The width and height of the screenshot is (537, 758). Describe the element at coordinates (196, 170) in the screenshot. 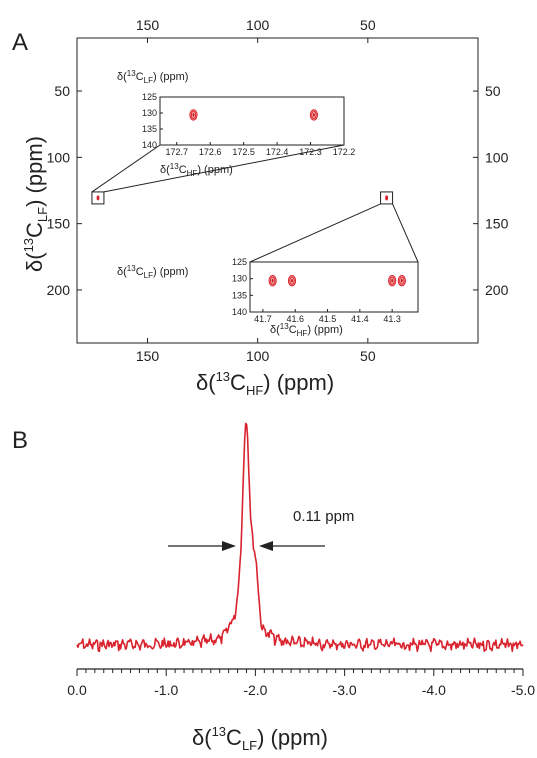

I see `inset-carbonyl-xlabel: δ(13CHF) (ppm)` at that location.